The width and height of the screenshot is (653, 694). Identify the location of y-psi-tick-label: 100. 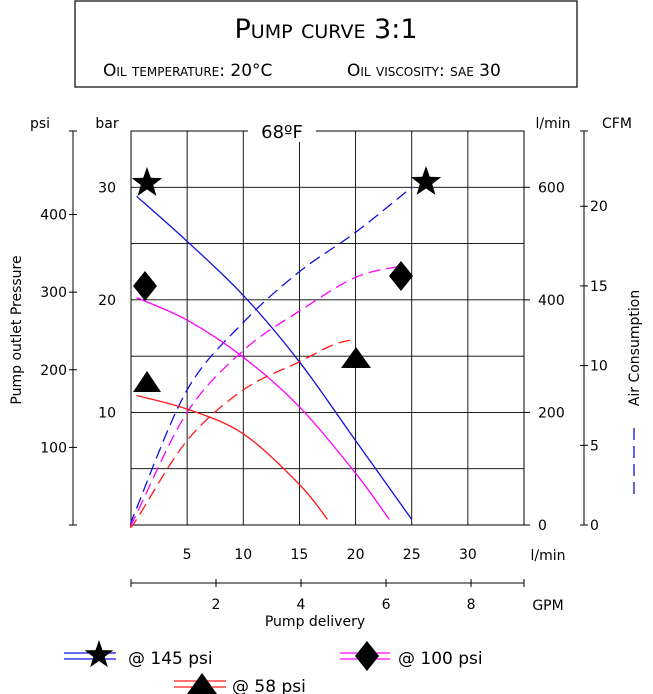
(53, 448).